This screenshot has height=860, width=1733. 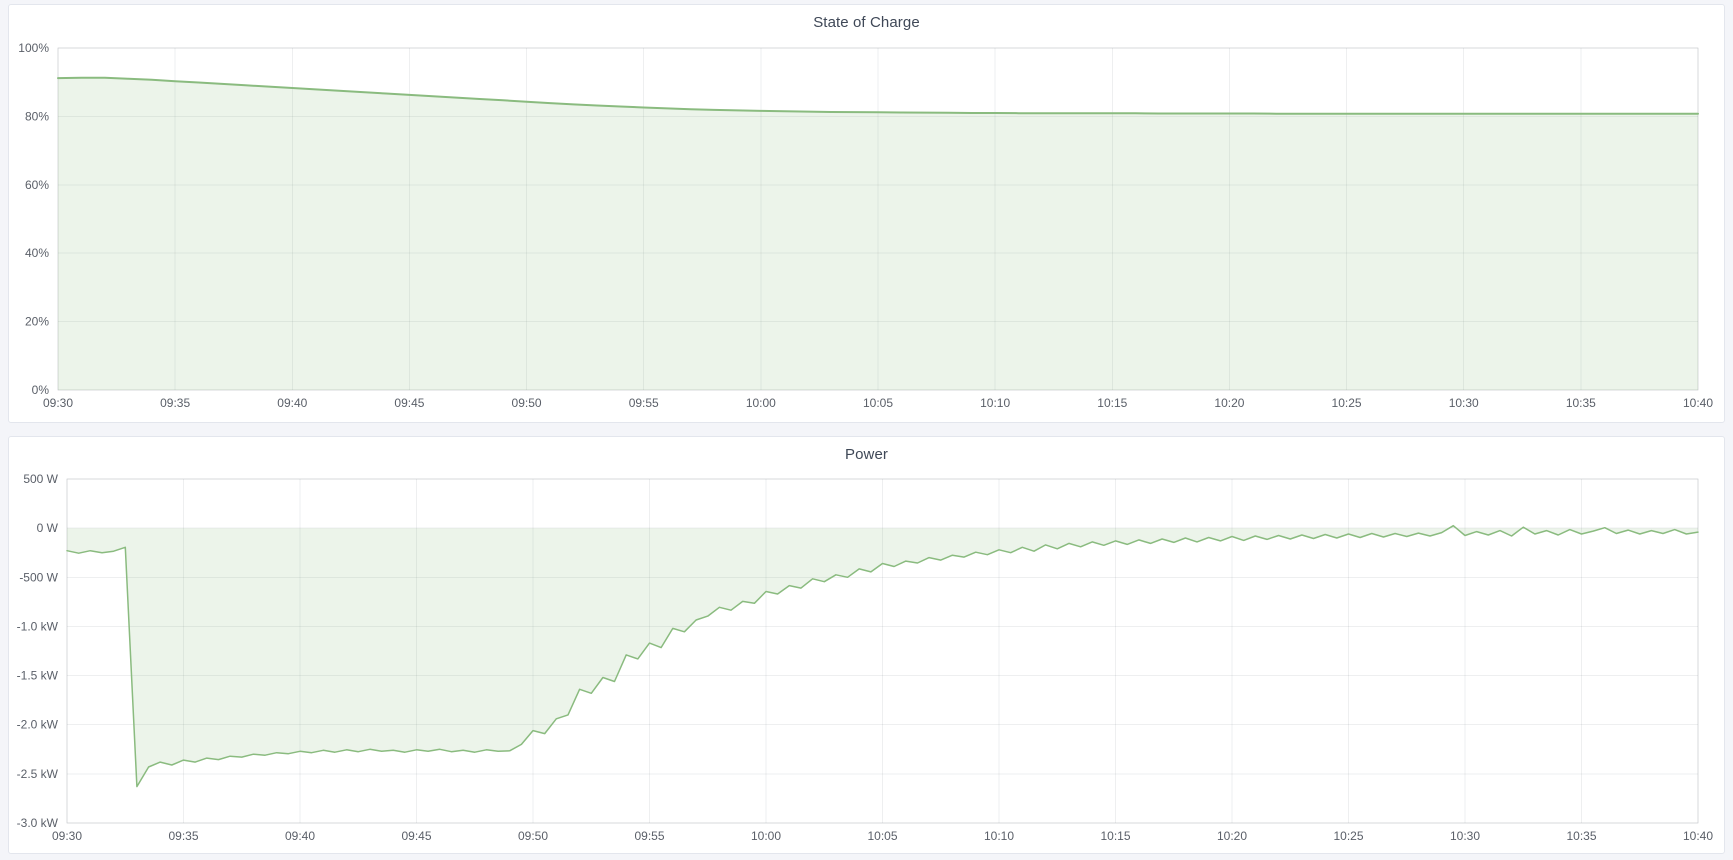 What do you see at coordinates (38, 823) in the screenshot?
I see `y-tick-label: -3.0 kW` at bounding box center [38, 823].